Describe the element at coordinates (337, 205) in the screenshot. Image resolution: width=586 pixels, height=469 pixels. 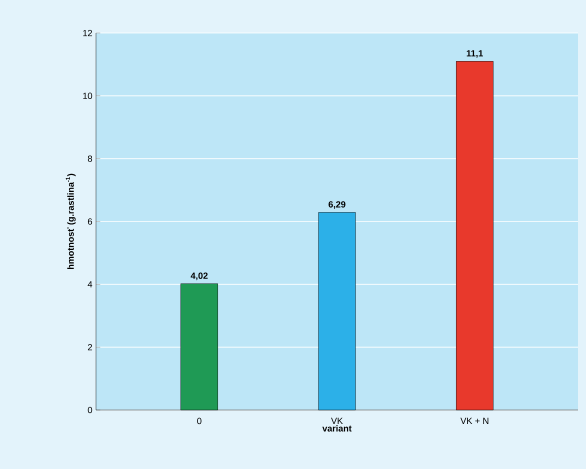
I see `data-label: 6,29` at that location.